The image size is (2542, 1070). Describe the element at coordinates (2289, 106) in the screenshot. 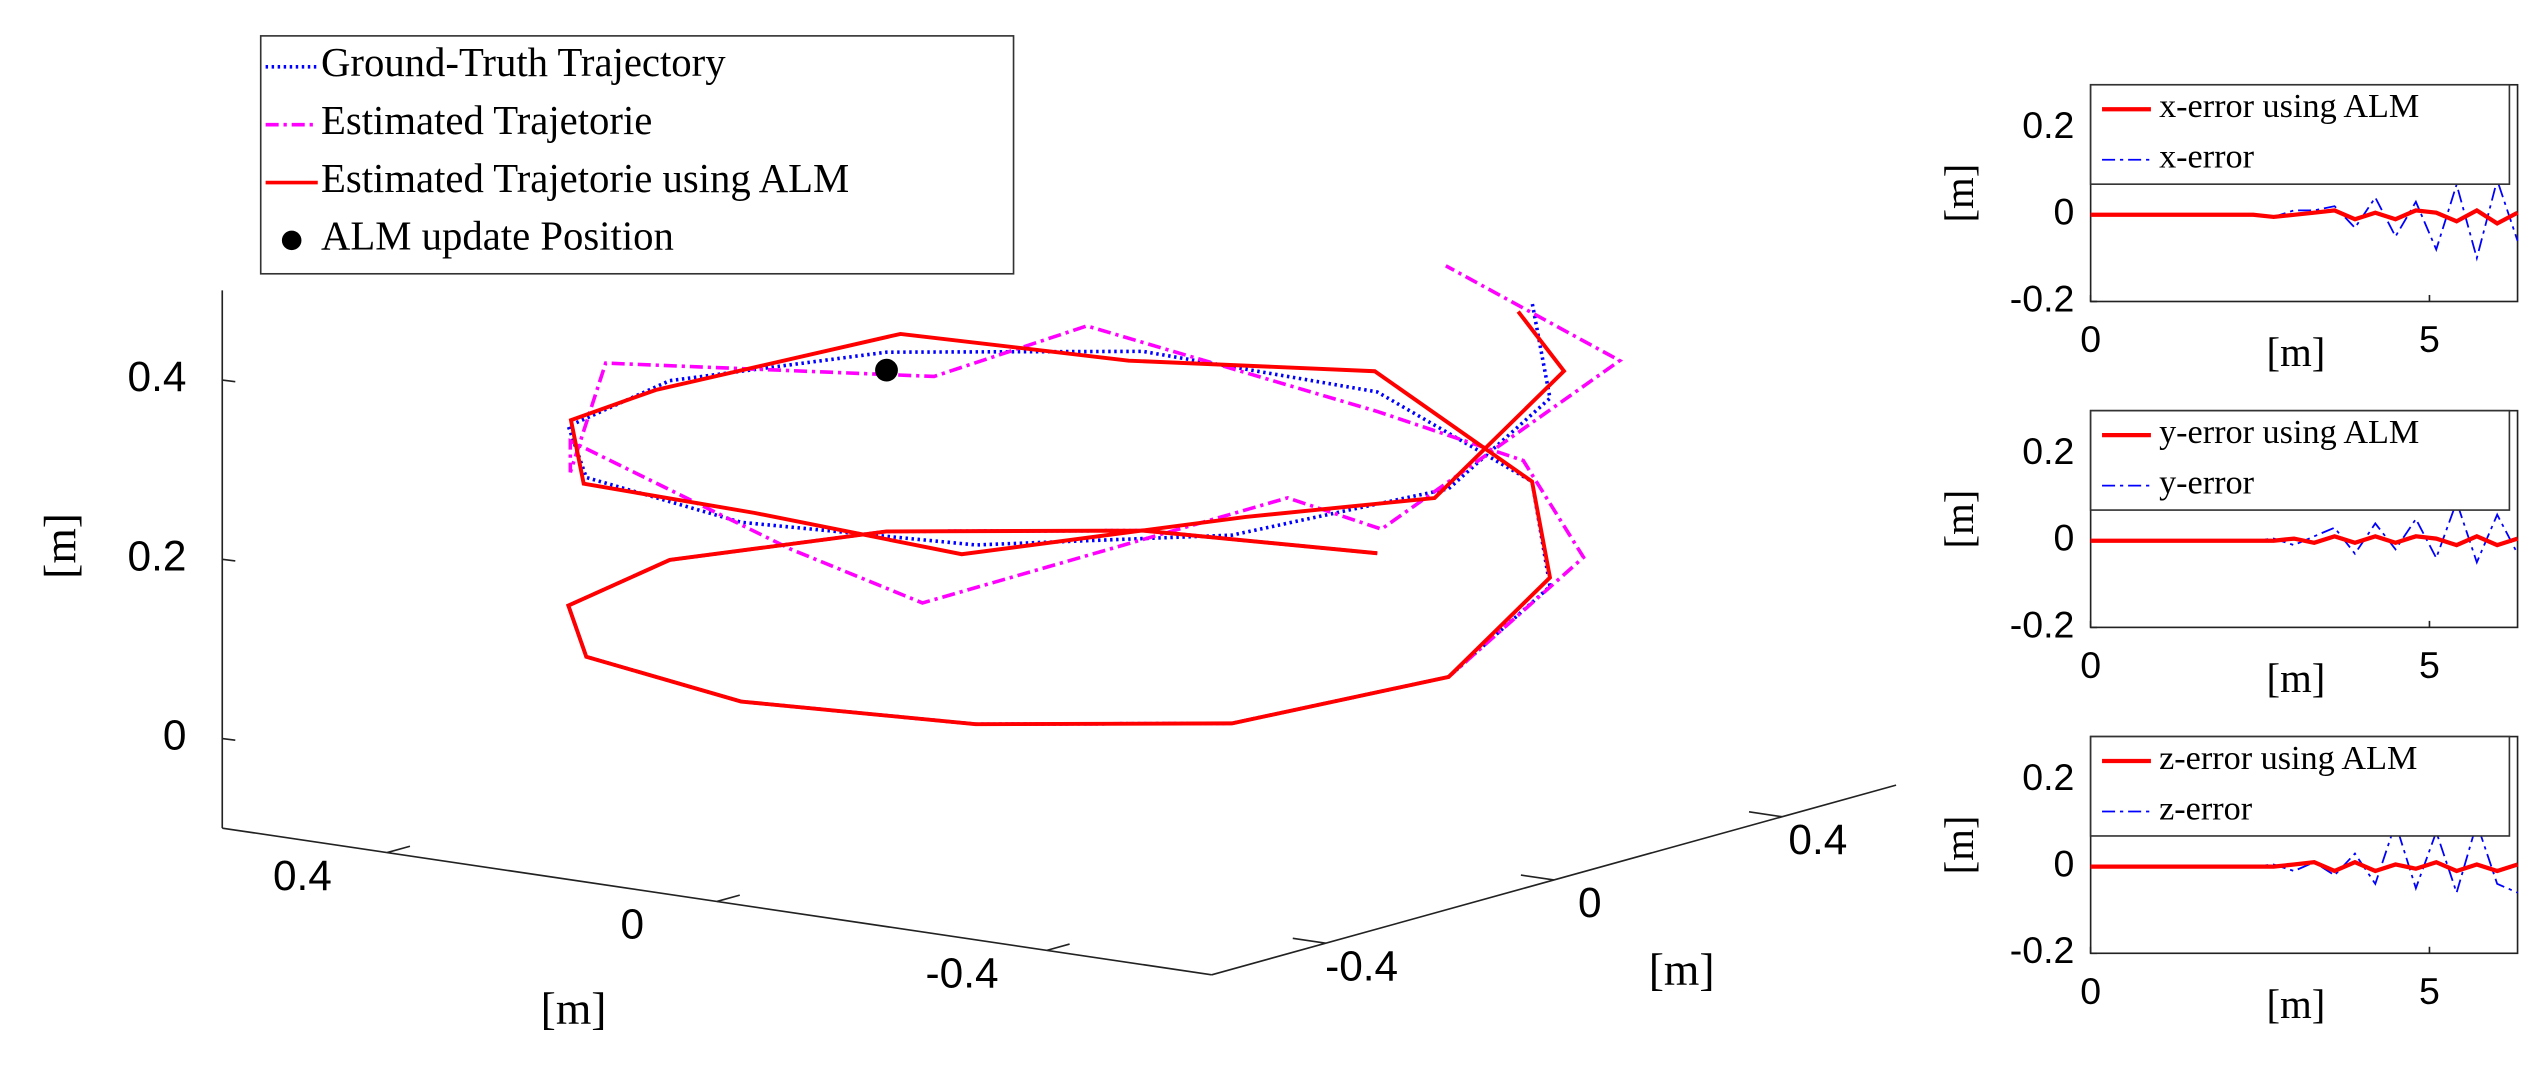

I see `legend-label: x-error using ALM` at that location.